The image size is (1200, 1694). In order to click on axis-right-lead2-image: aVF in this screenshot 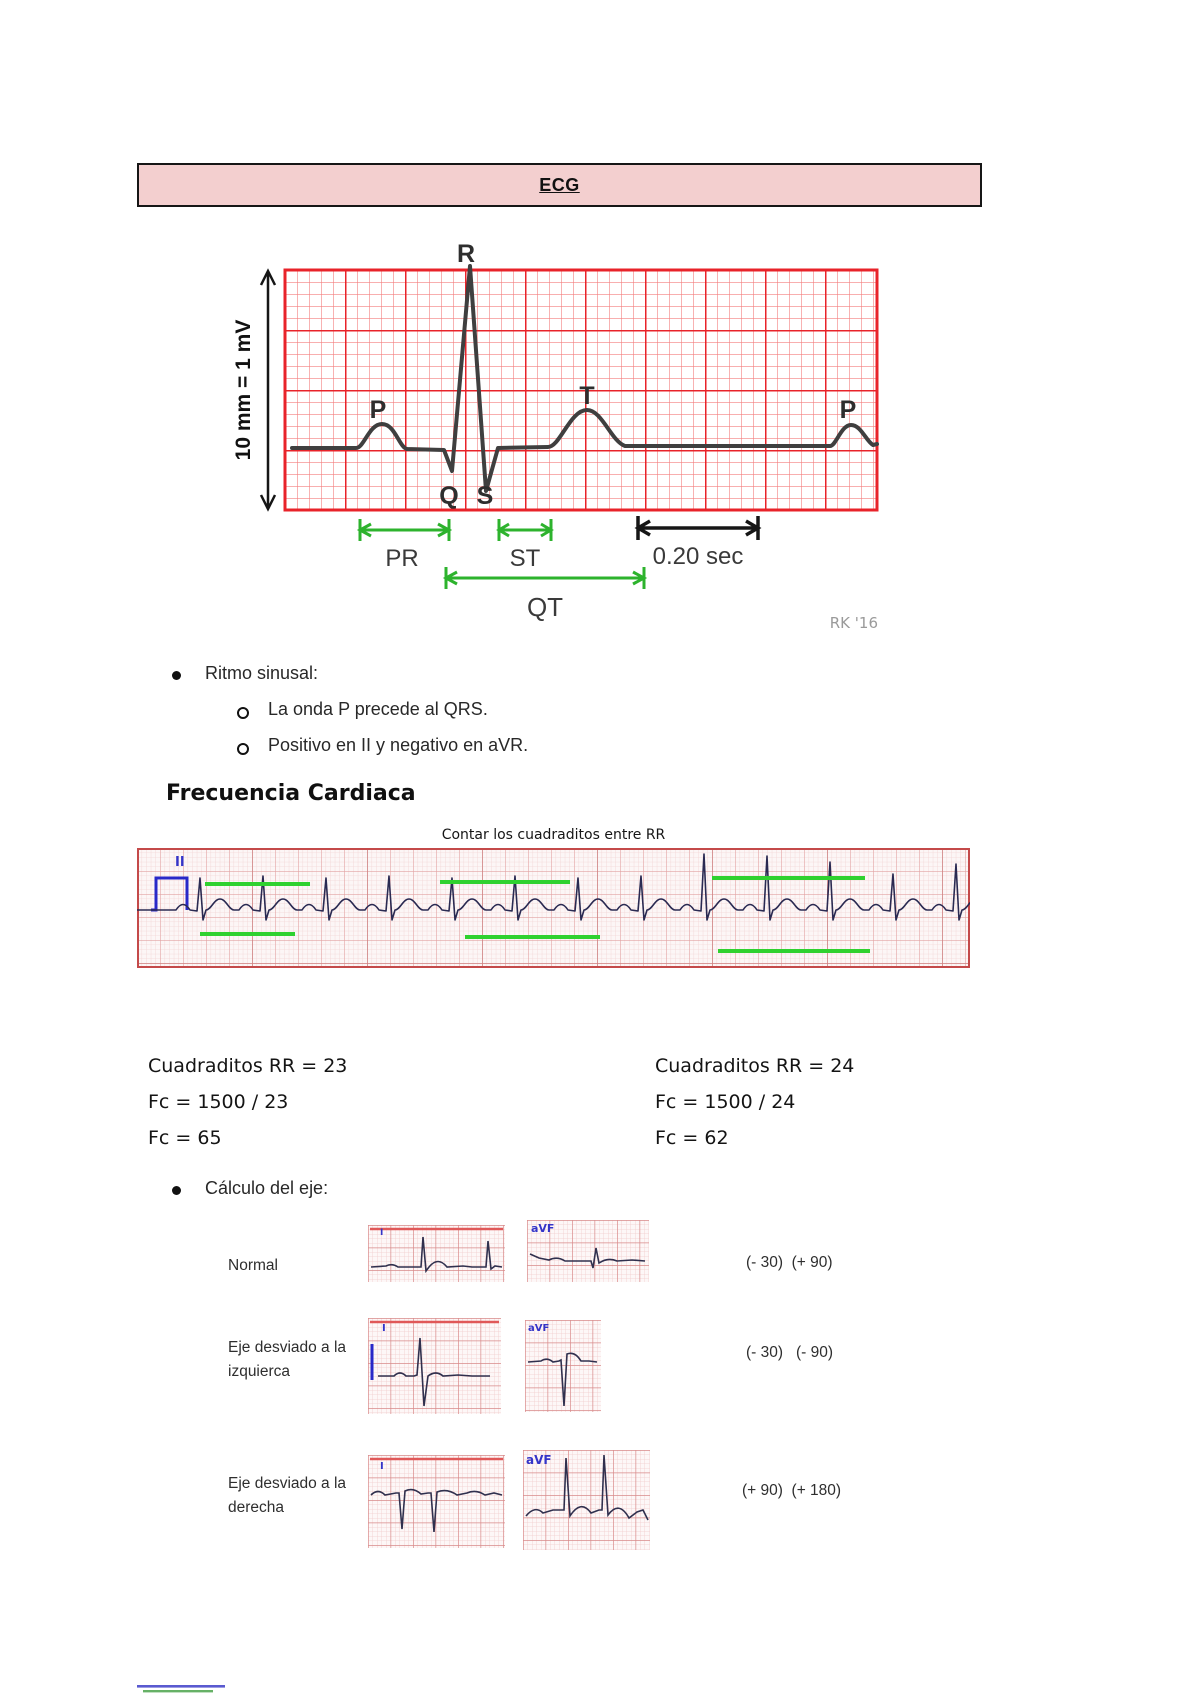, I will do `click(586, 1500)`.